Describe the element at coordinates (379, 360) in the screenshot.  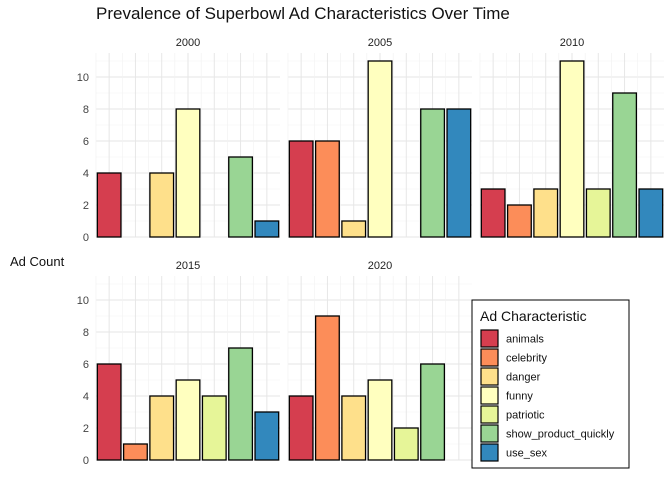
I see `facet-2020: 2020` at that location.